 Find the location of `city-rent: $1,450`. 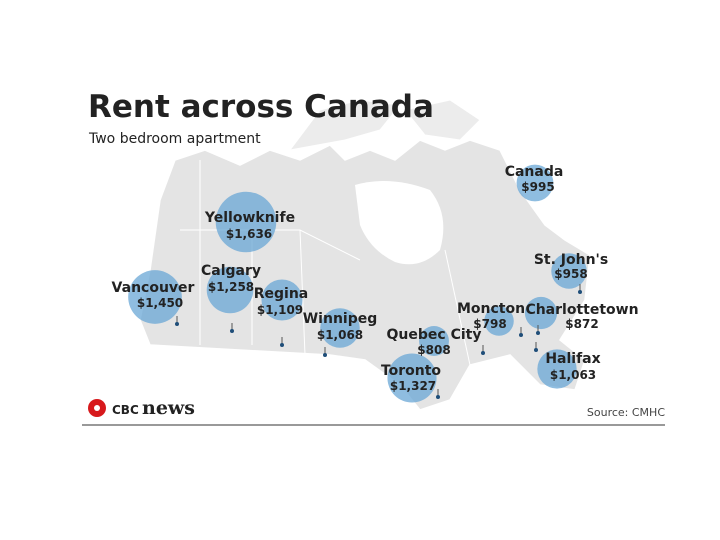

city-rent: $1,450 is located at coordinates (160, 303).